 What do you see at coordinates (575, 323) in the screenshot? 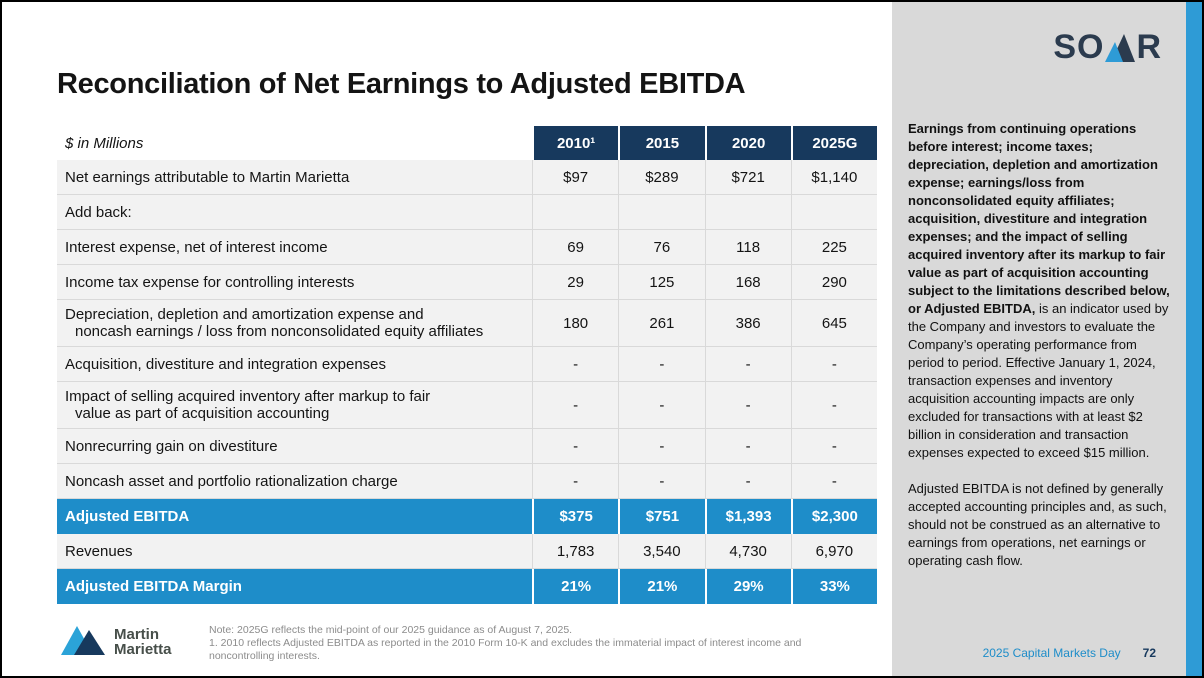
I see `cell-value: 180` at bounding box center [575, 323].